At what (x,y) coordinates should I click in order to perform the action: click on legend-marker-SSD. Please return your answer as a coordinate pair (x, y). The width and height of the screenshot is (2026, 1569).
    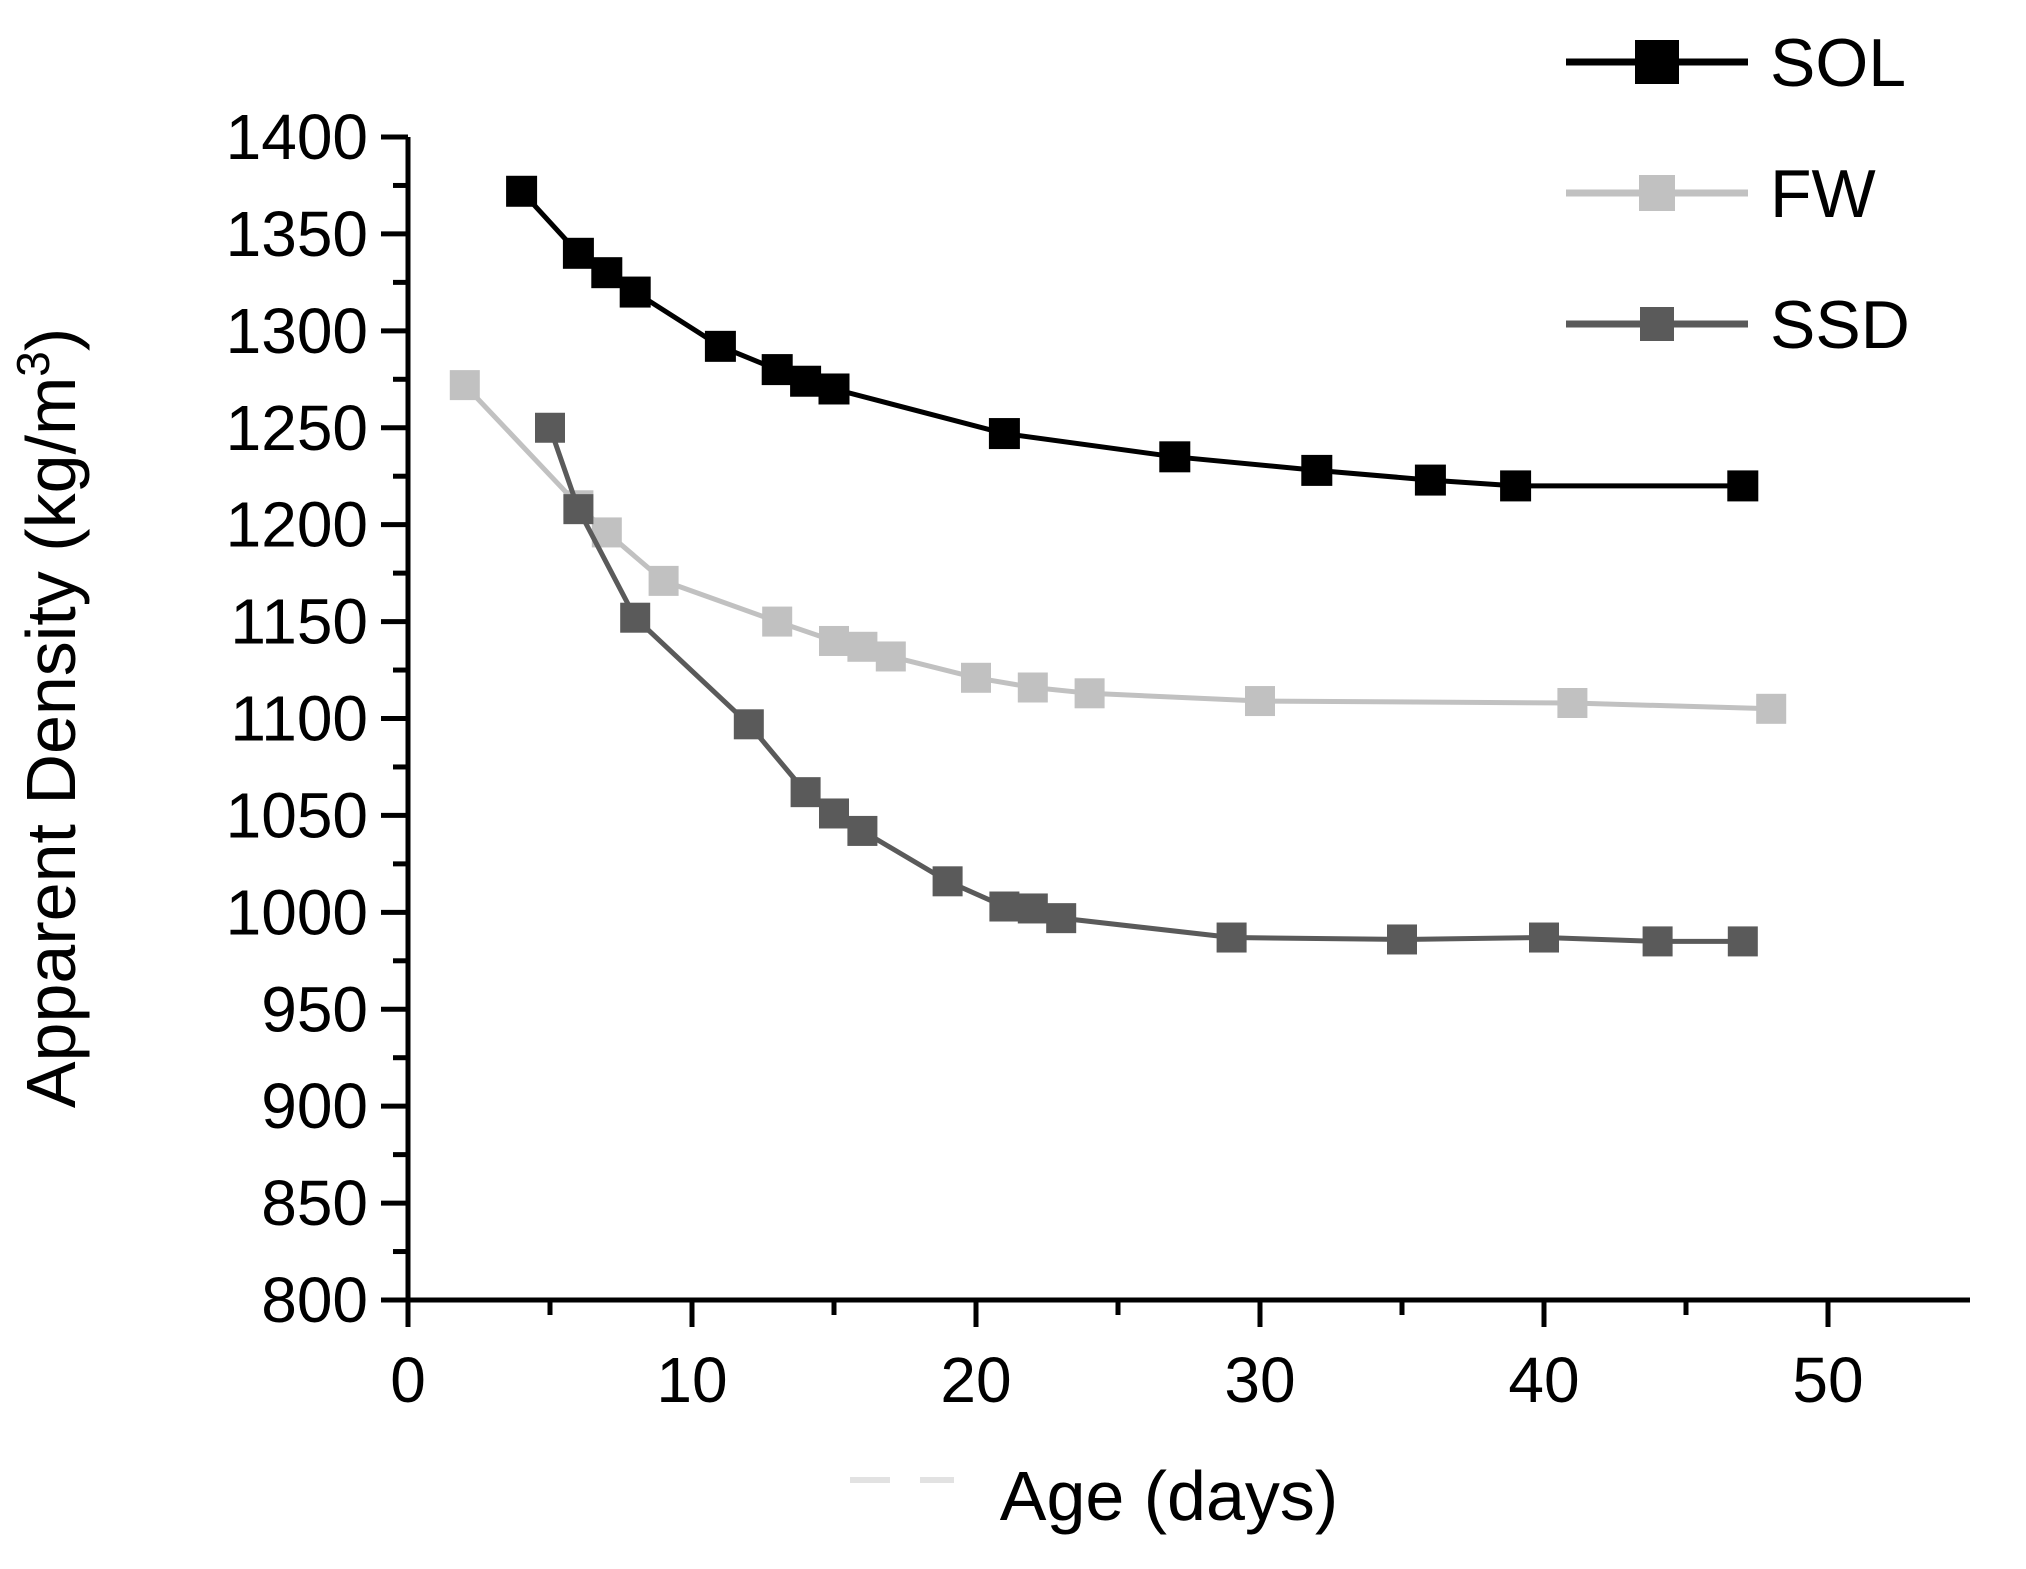
    Looking at the image, I should click on (1657, 324).